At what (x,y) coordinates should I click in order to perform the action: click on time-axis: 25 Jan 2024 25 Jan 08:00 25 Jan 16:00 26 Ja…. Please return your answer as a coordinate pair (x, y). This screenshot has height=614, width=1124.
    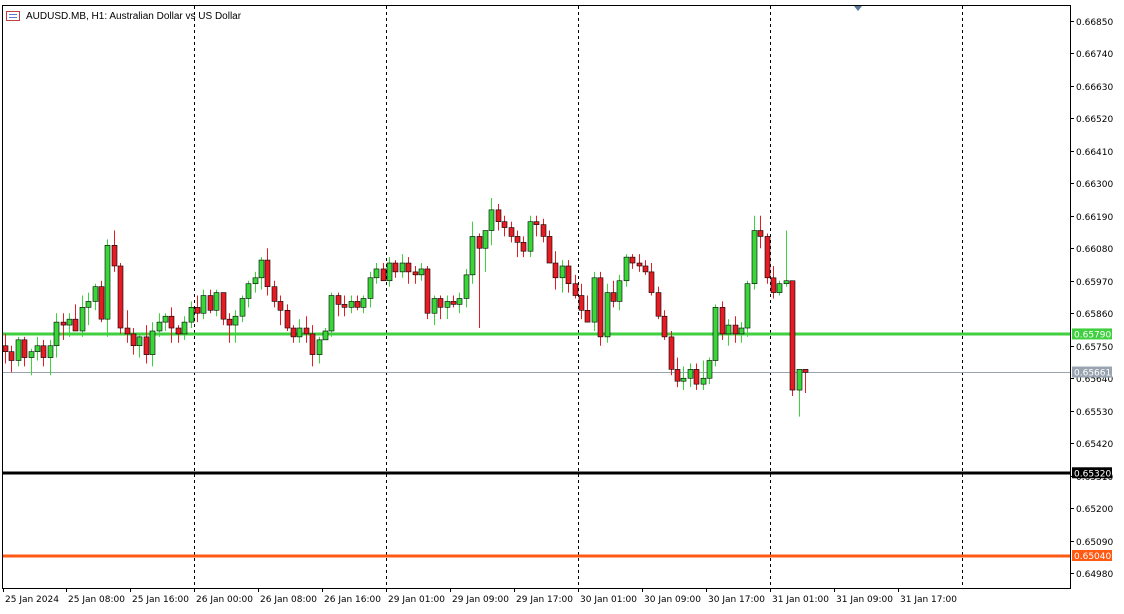
    Looking at the image, I should click on (480, 596).